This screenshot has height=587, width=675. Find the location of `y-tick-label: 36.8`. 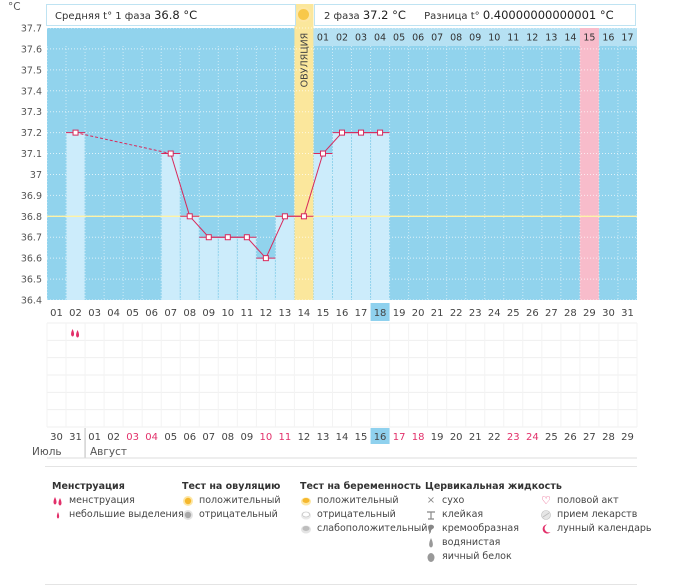

y-tick-label: 36.8 is located at coordinates (31, 217).